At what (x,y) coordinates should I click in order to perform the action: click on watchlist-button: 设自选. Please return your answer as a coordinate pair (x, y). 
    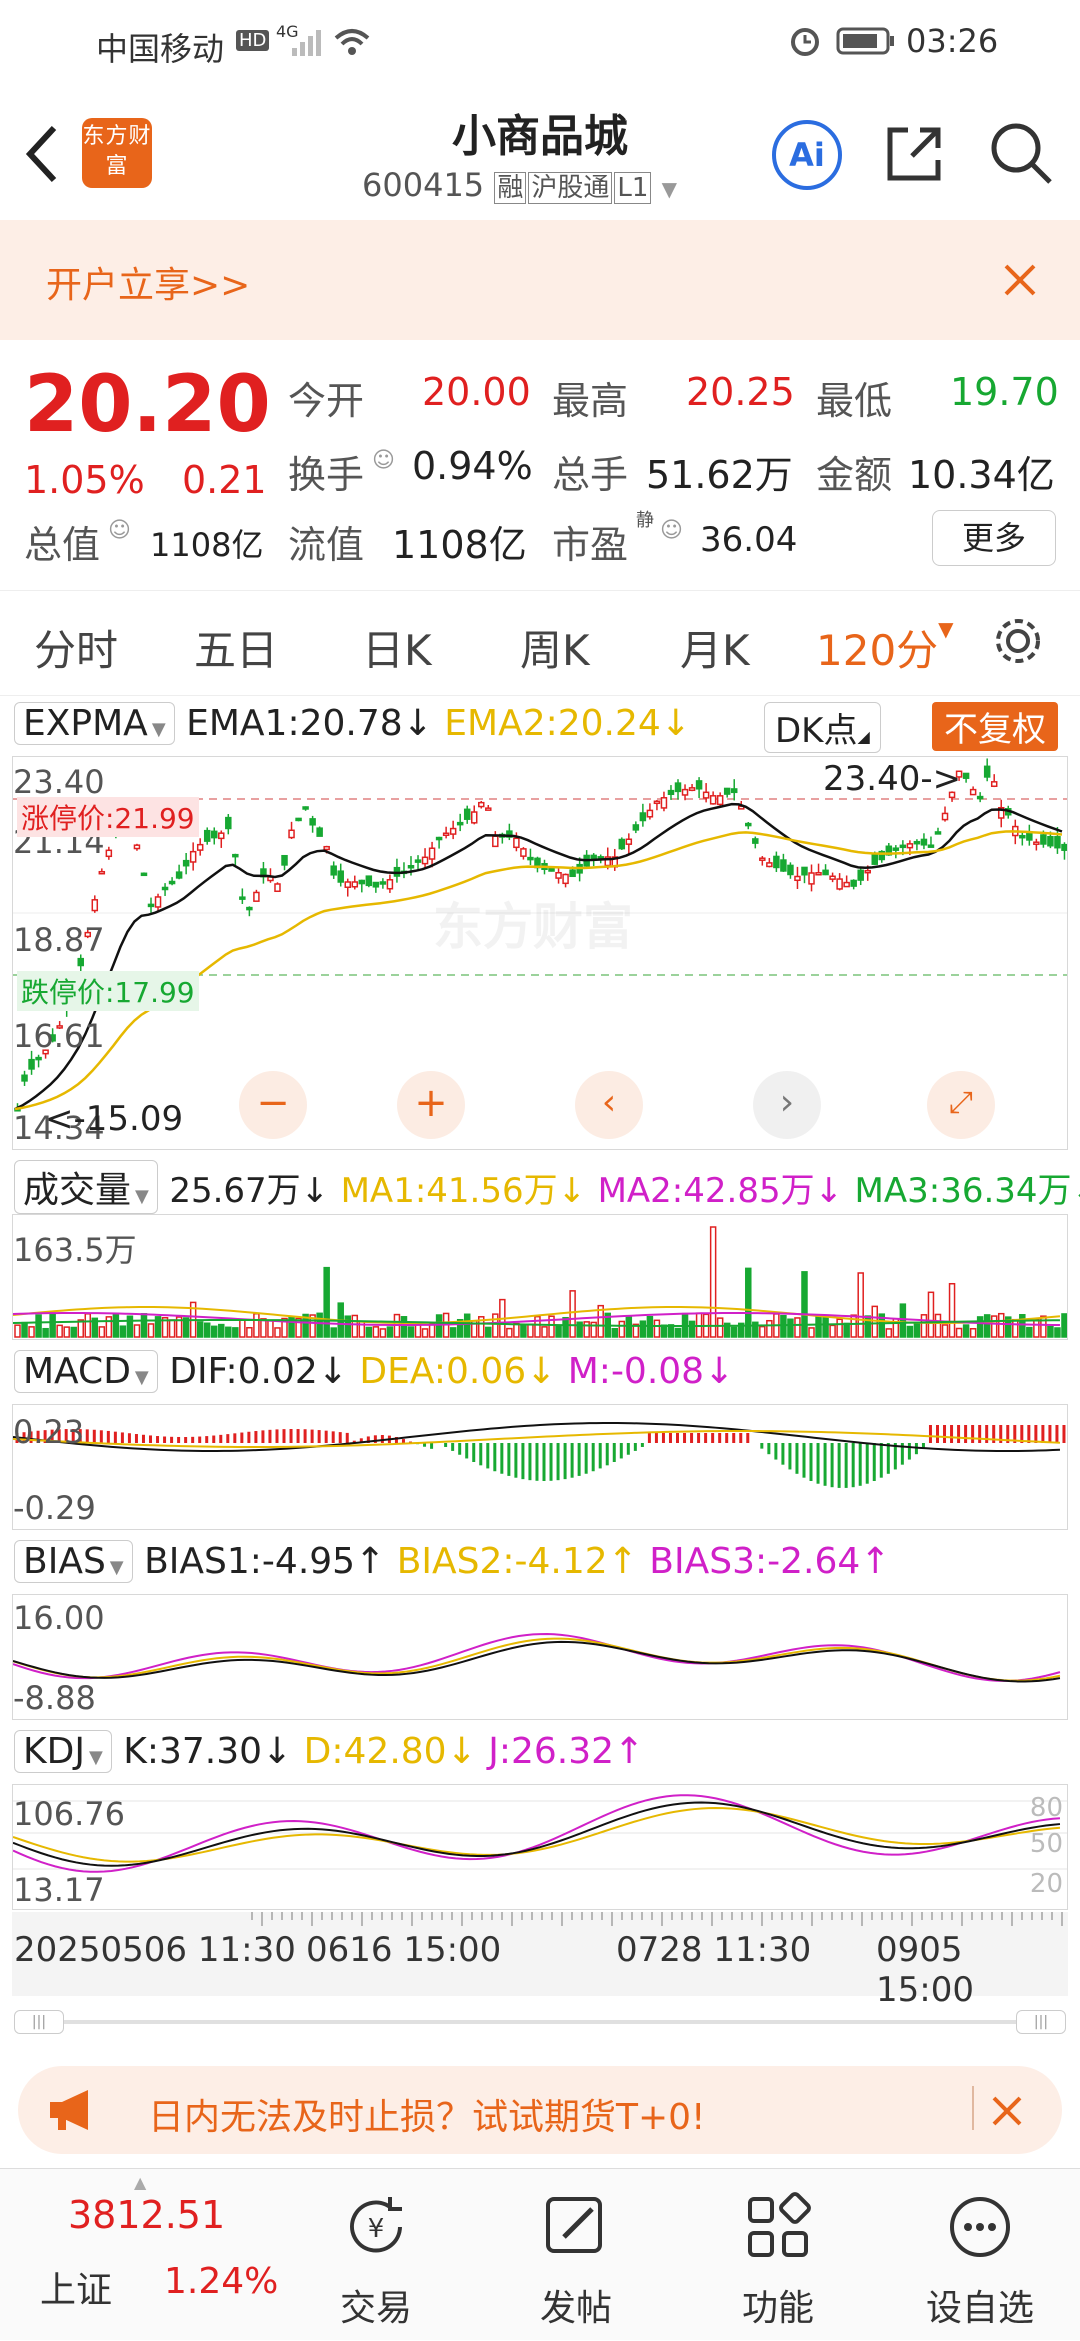
    Looking at the image, I should click on (980, 2255).